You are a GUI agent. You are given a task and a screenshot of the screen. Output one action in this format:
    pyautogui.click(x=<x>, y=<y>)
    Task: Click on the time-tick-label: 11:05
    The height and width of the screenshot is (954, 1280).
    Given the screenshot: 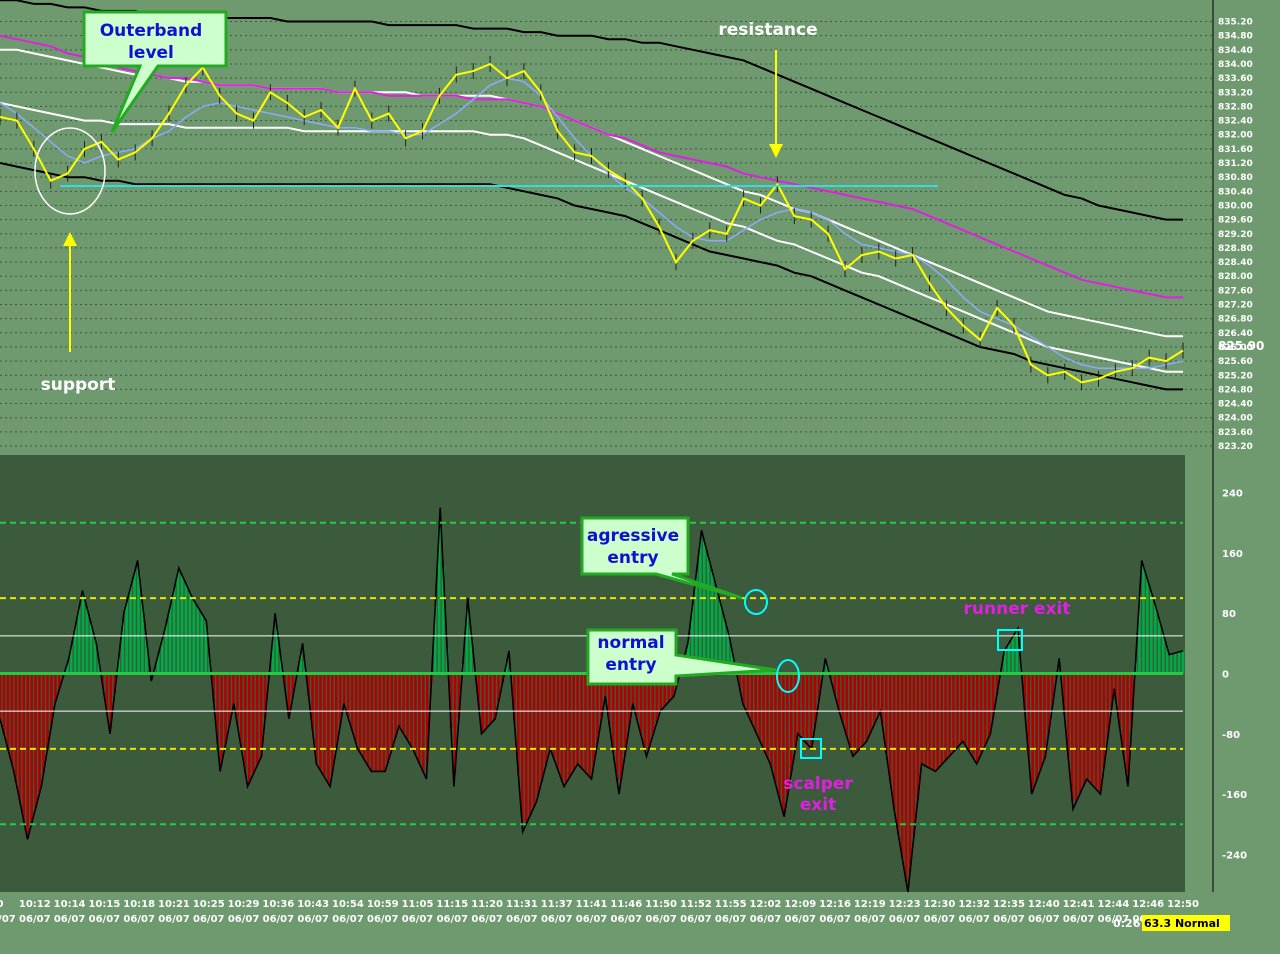 What is the action you would take?
    pyautogui.click(x=418, y=904)
    